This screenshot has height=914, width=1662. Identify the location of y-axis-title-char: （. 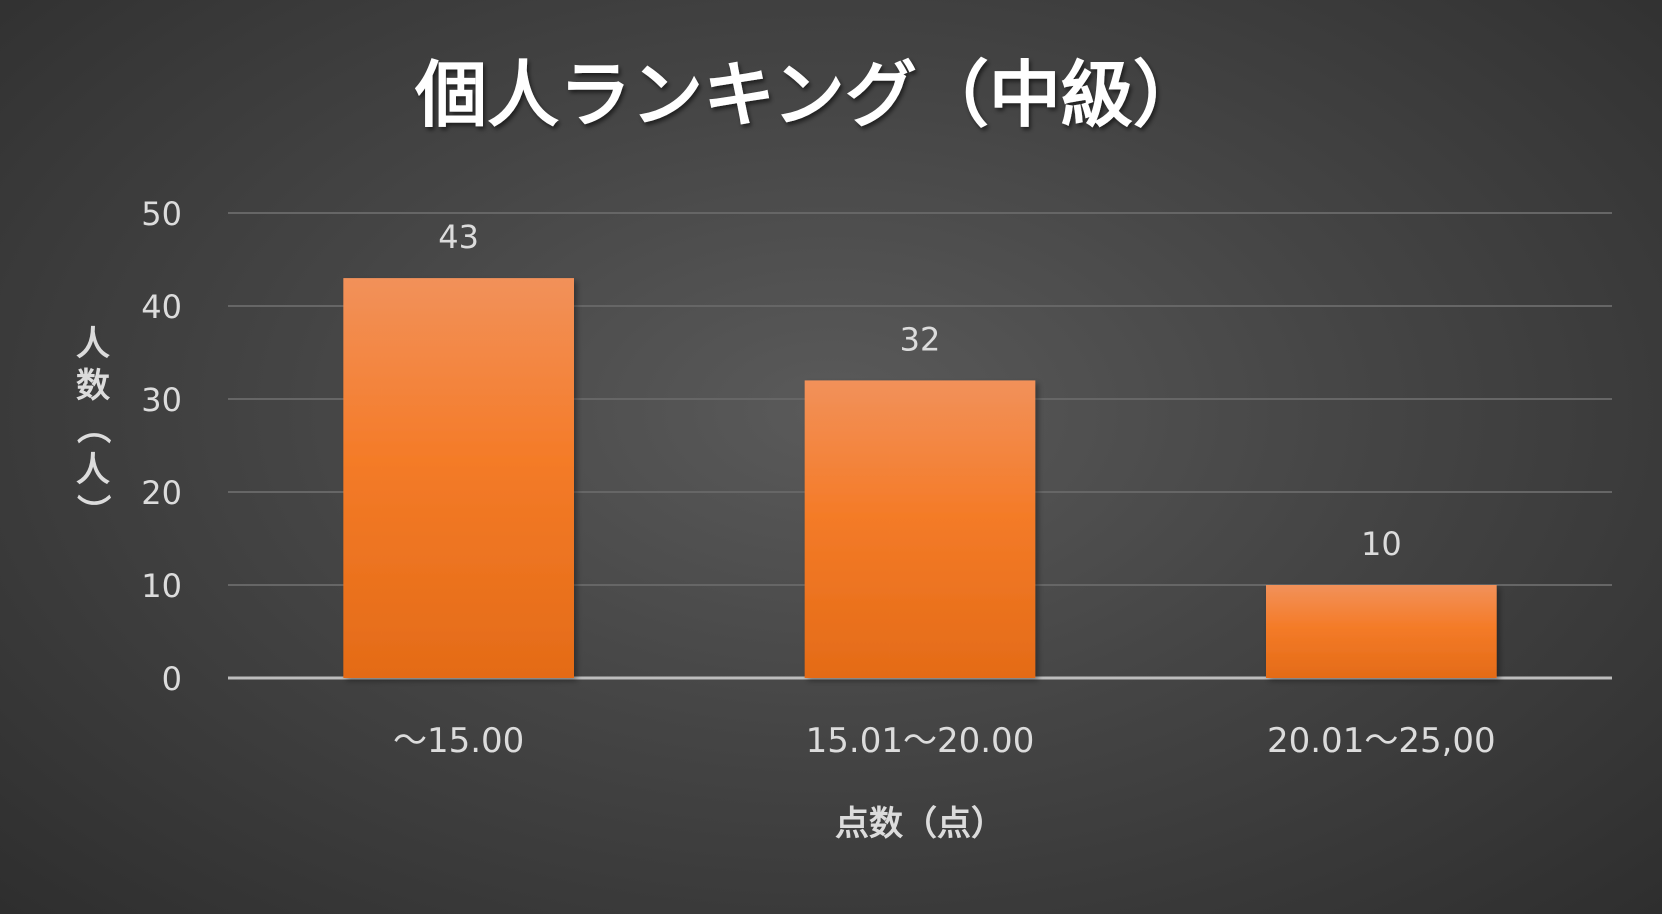
(92, 427).